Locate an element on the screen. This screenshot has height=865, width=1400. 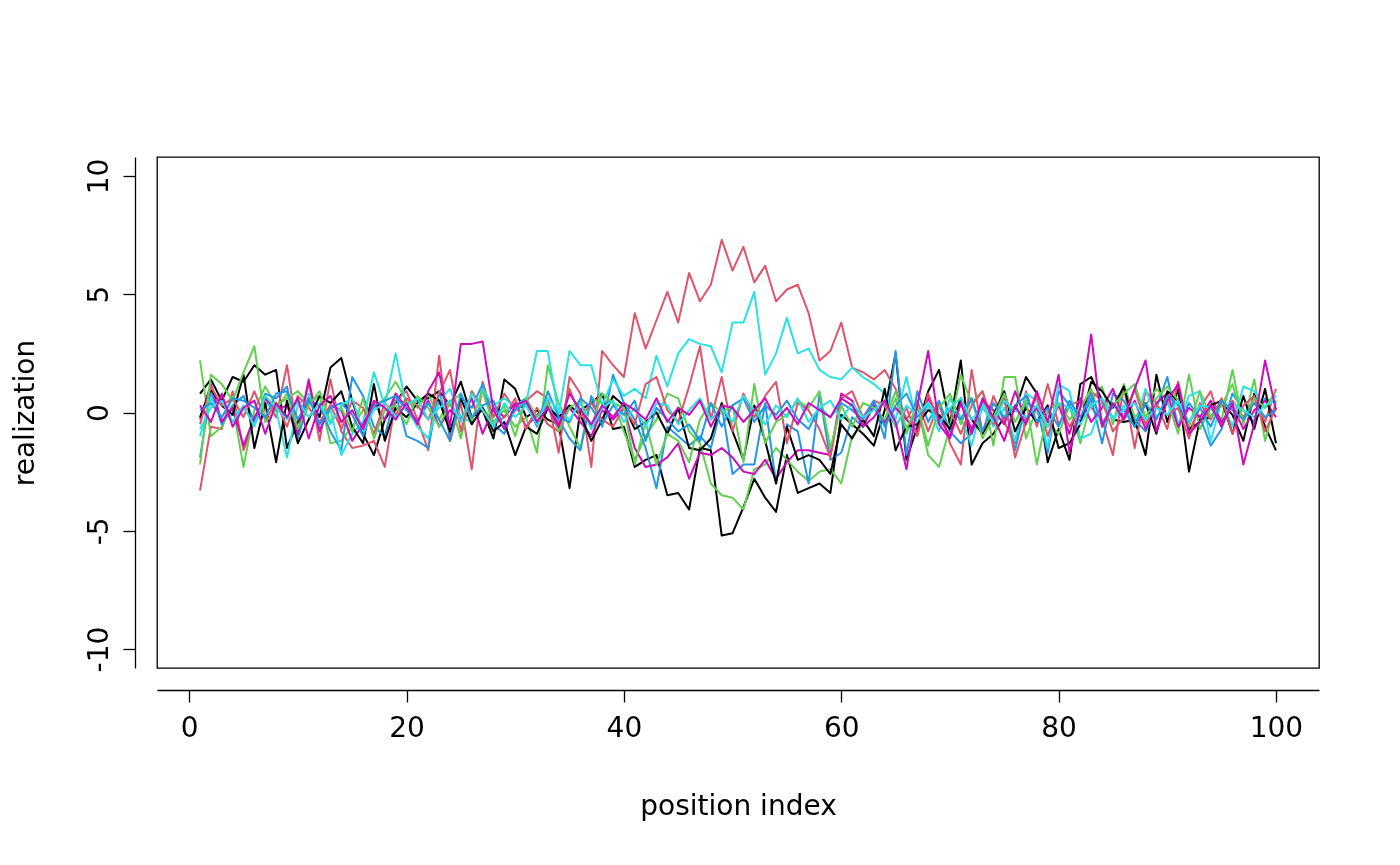
y-tick-label: -10 is located at coordinates (98, 649).